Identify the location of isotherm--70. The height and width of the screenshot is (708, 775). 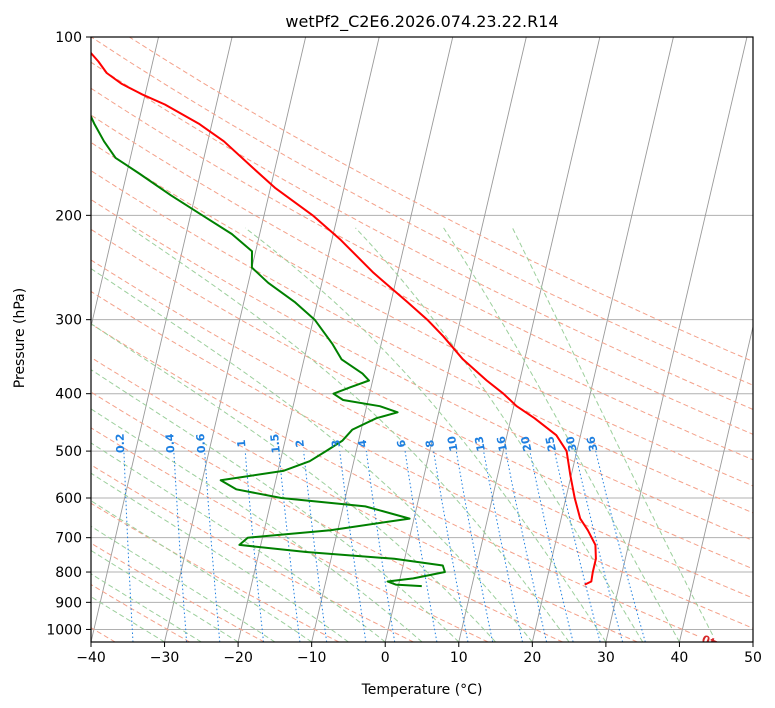
(5, 339).